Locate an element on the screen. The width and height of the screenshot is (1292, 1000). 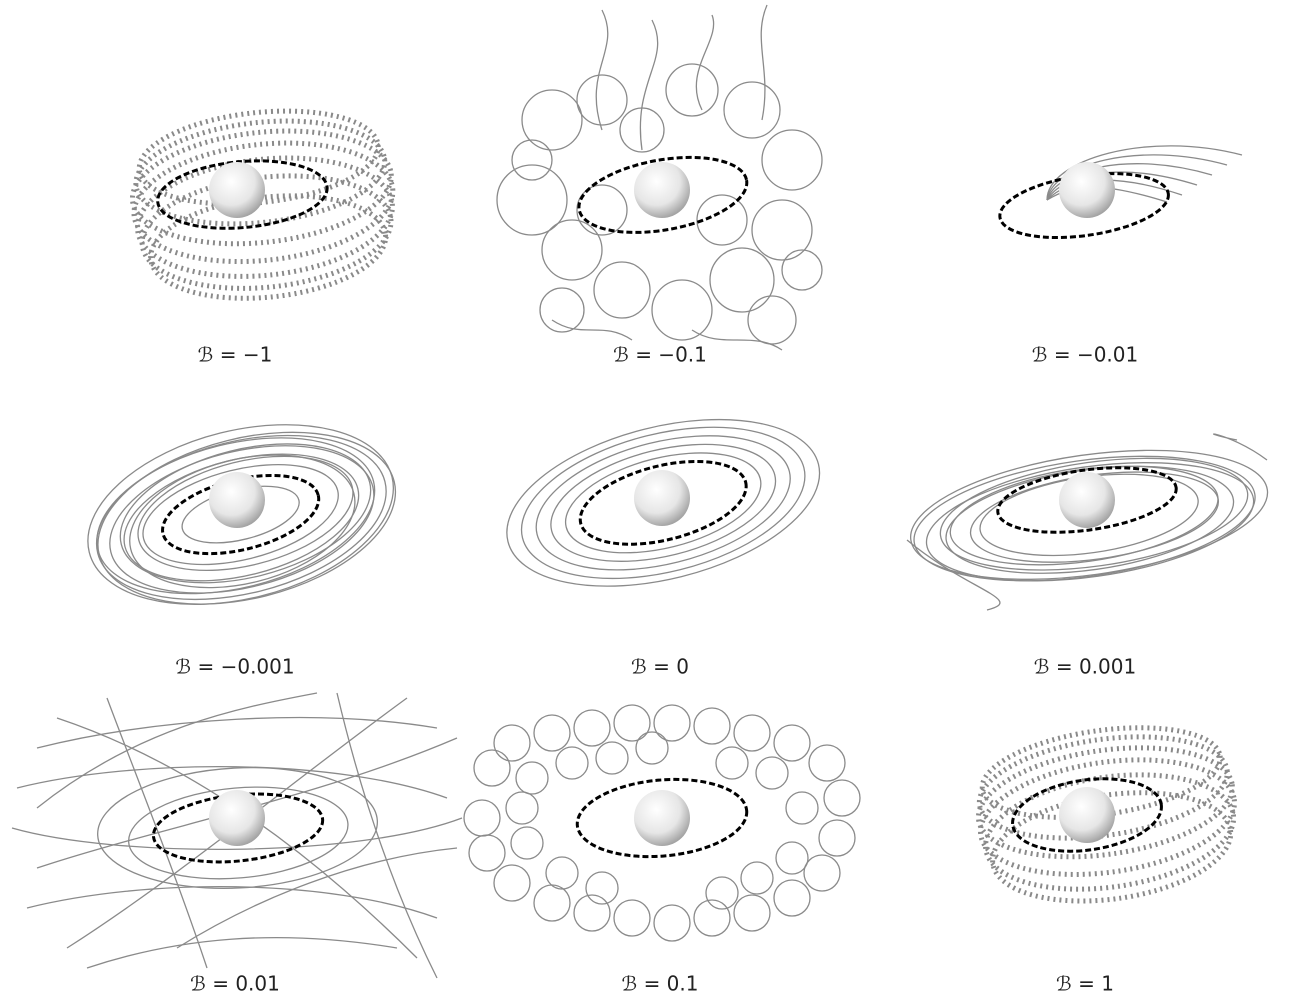
panel-label: ℬ = −0.1 is located at coordinates (660, 355).